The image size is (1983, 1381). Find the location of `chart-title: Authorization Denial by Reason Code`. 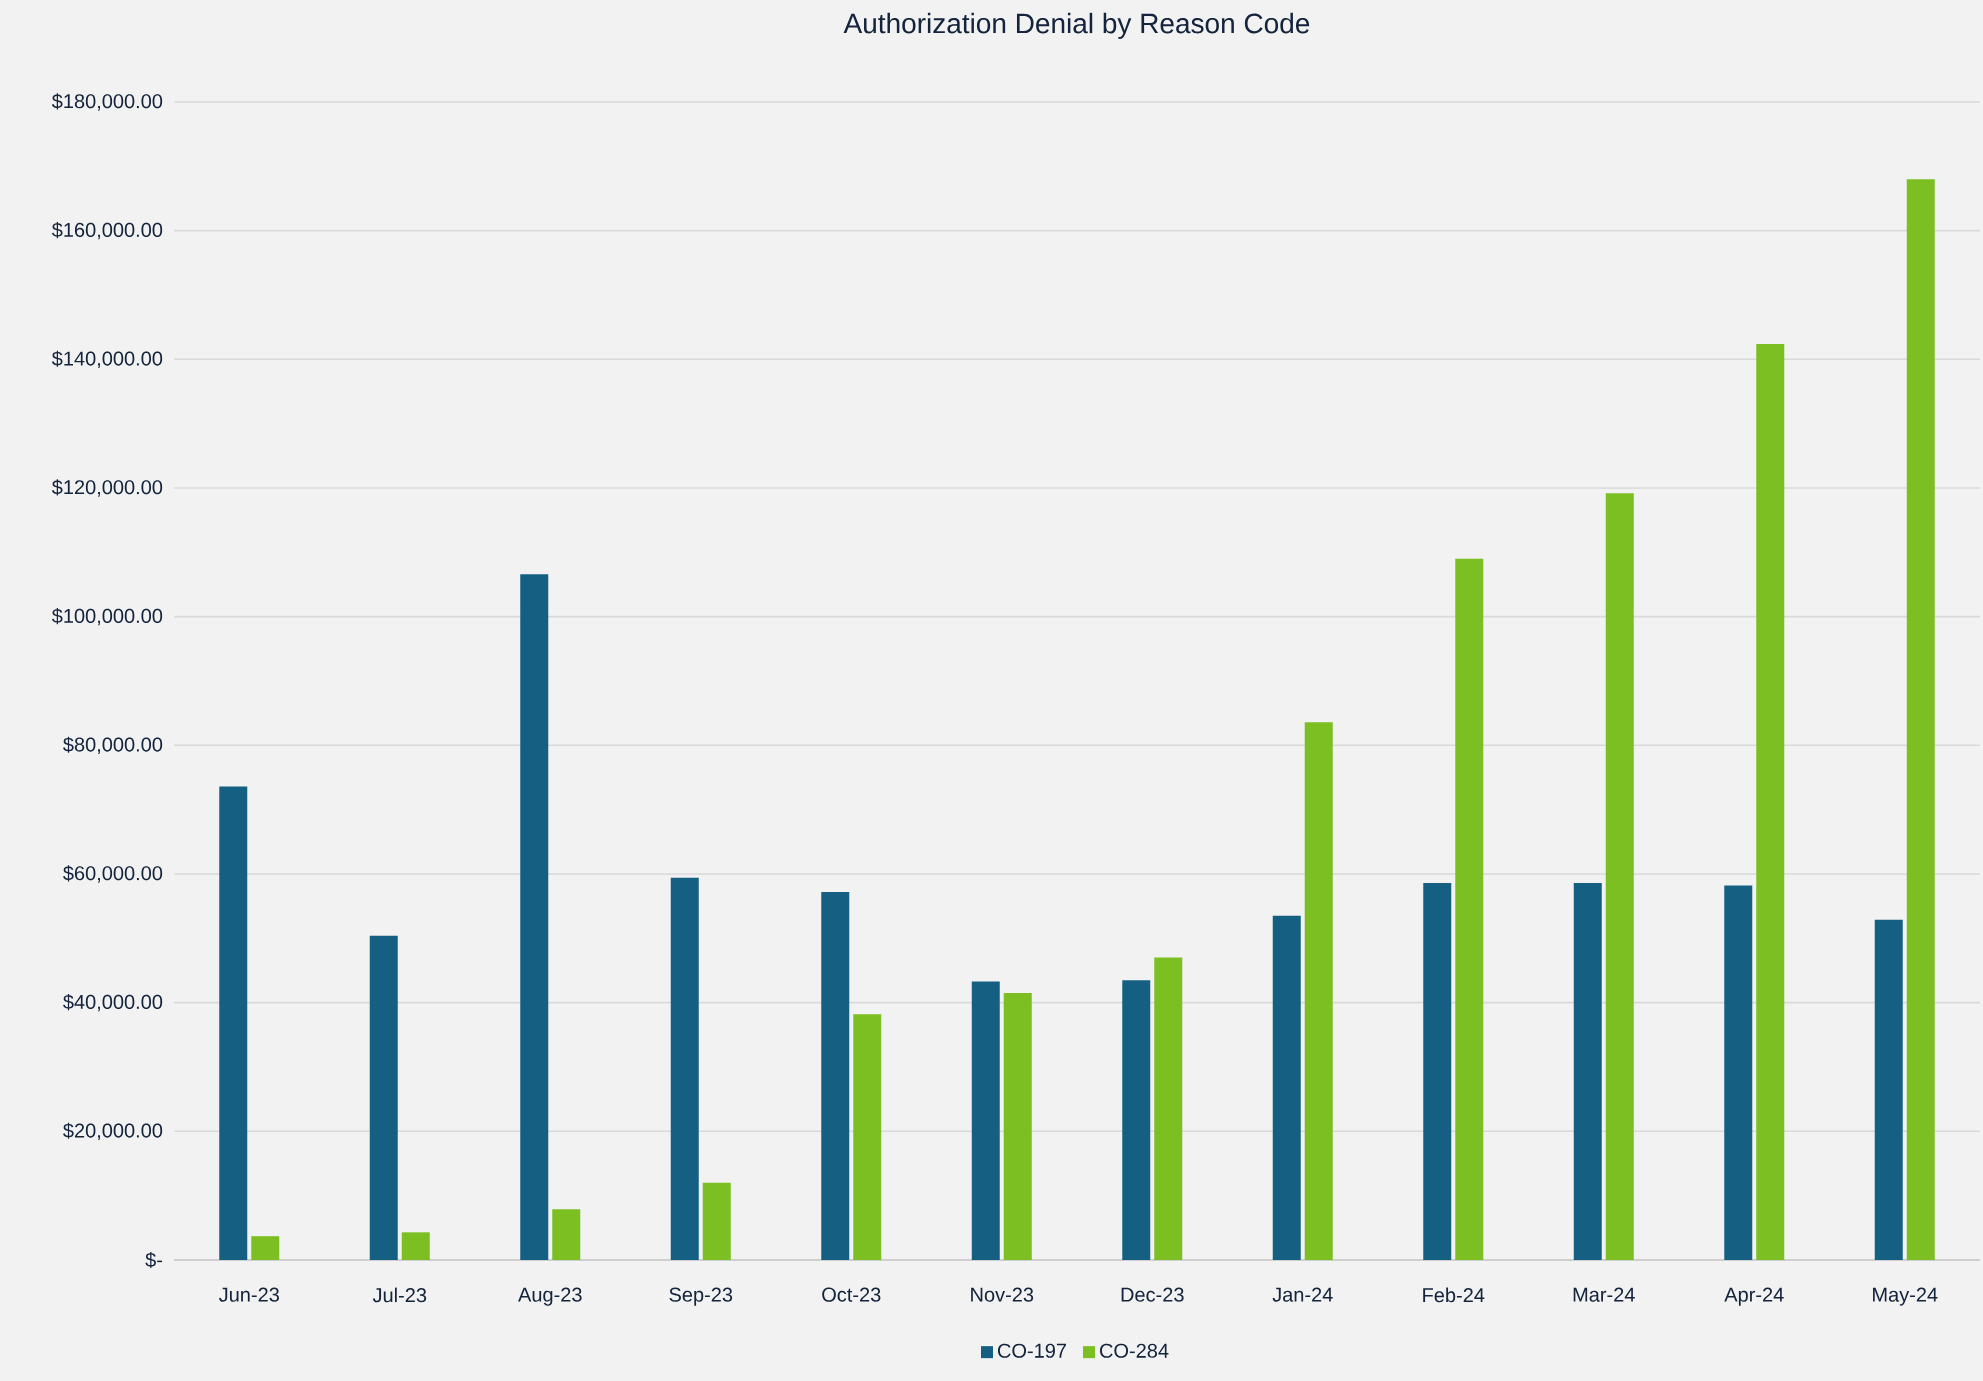

chart-title: Authorization Denial by Reason Code is located at coordinates (1076, 25).